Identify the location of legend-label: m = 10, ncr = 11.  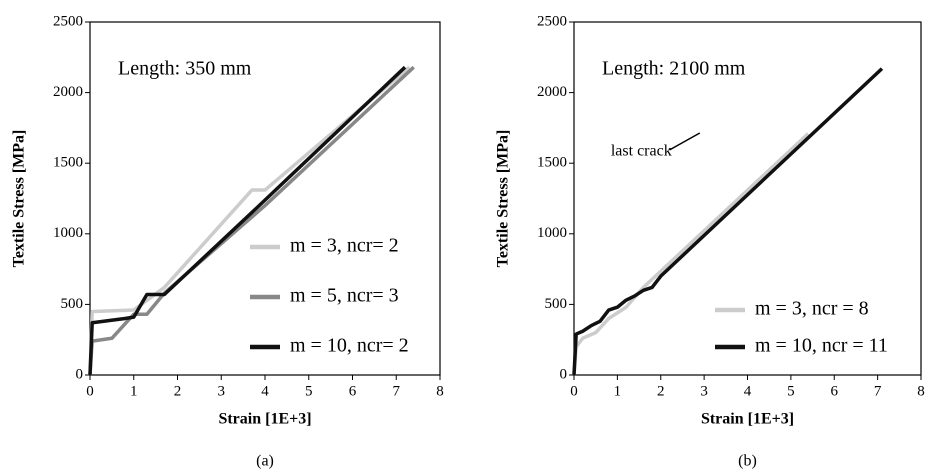
(821, 346).